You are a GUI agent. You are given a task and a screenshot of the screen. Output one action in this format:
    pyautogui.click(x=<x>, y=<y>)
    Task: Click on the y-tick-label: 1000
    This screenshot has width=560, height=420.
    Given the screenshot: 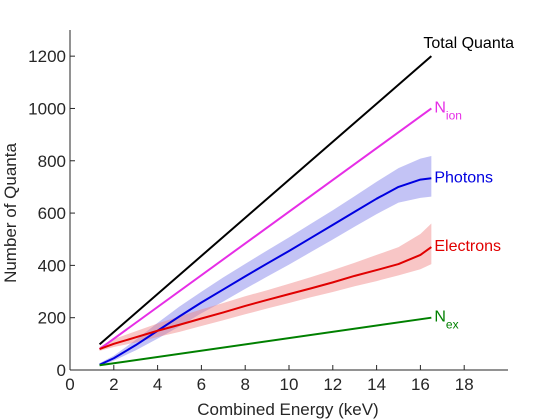 What is the action you would take?
    pyautogui.click(x=47, y=108)
    